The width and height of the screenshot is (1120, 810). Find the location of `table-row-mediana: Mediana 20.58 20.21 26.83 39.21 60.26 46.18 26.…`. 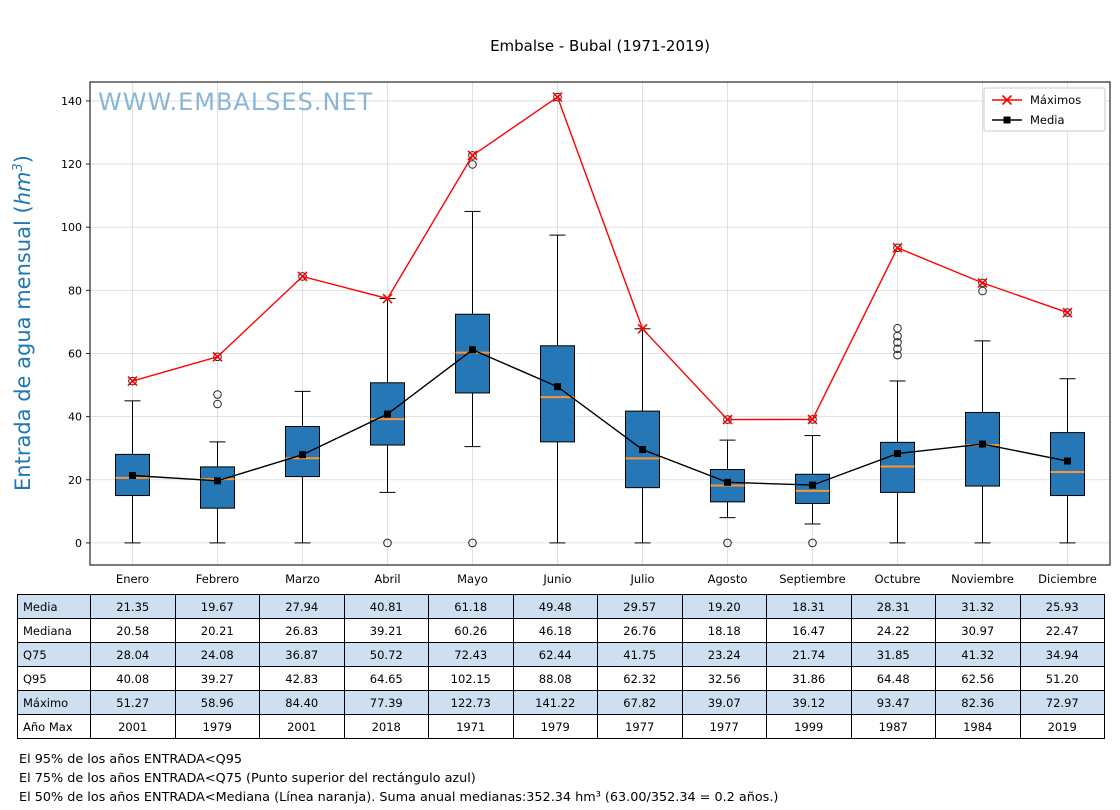

table-row-mediana: Mediana 20.58 20.21 26.83 39.21 60.26 46.18 26.… is located at coordinates (561, 630).